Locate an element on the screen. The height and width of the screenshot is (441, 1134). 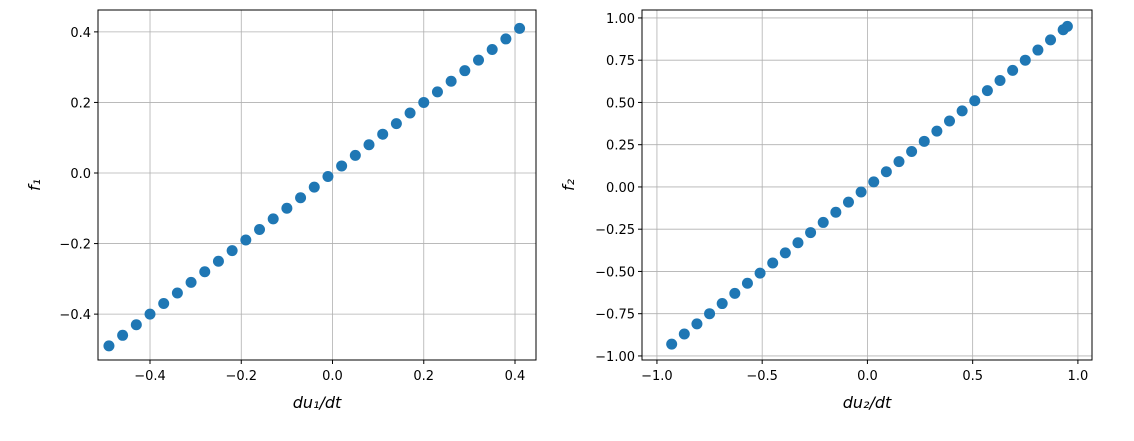
y-tick-label: 0.00 is located at coordinates (620, 188).